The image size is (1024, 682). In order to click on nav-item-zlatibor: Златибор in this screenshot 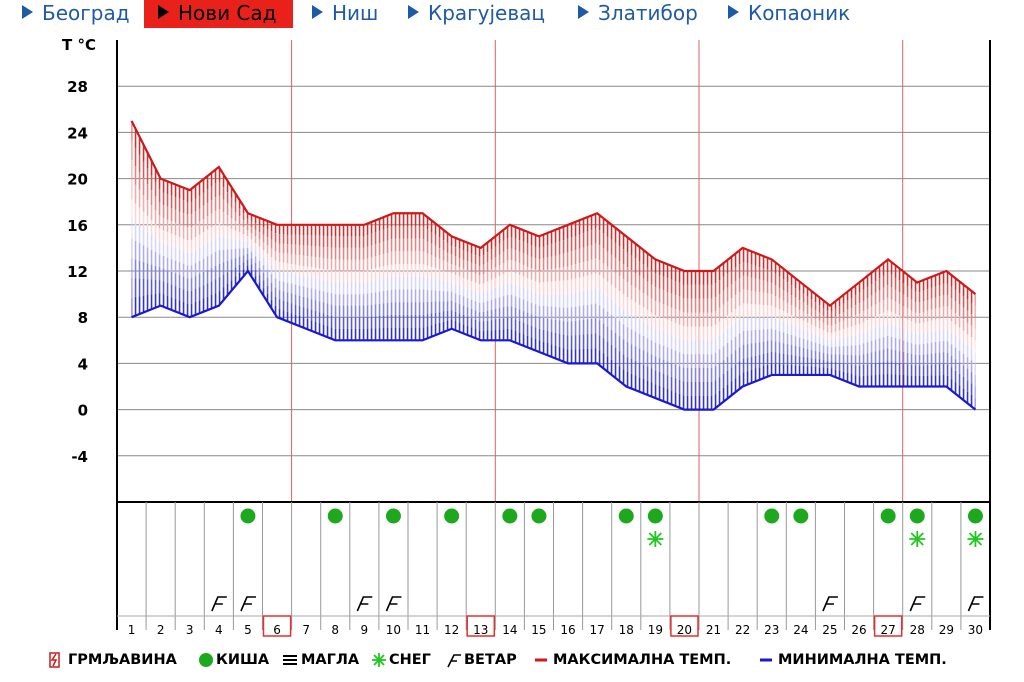, I will do `click(638, 14)`.